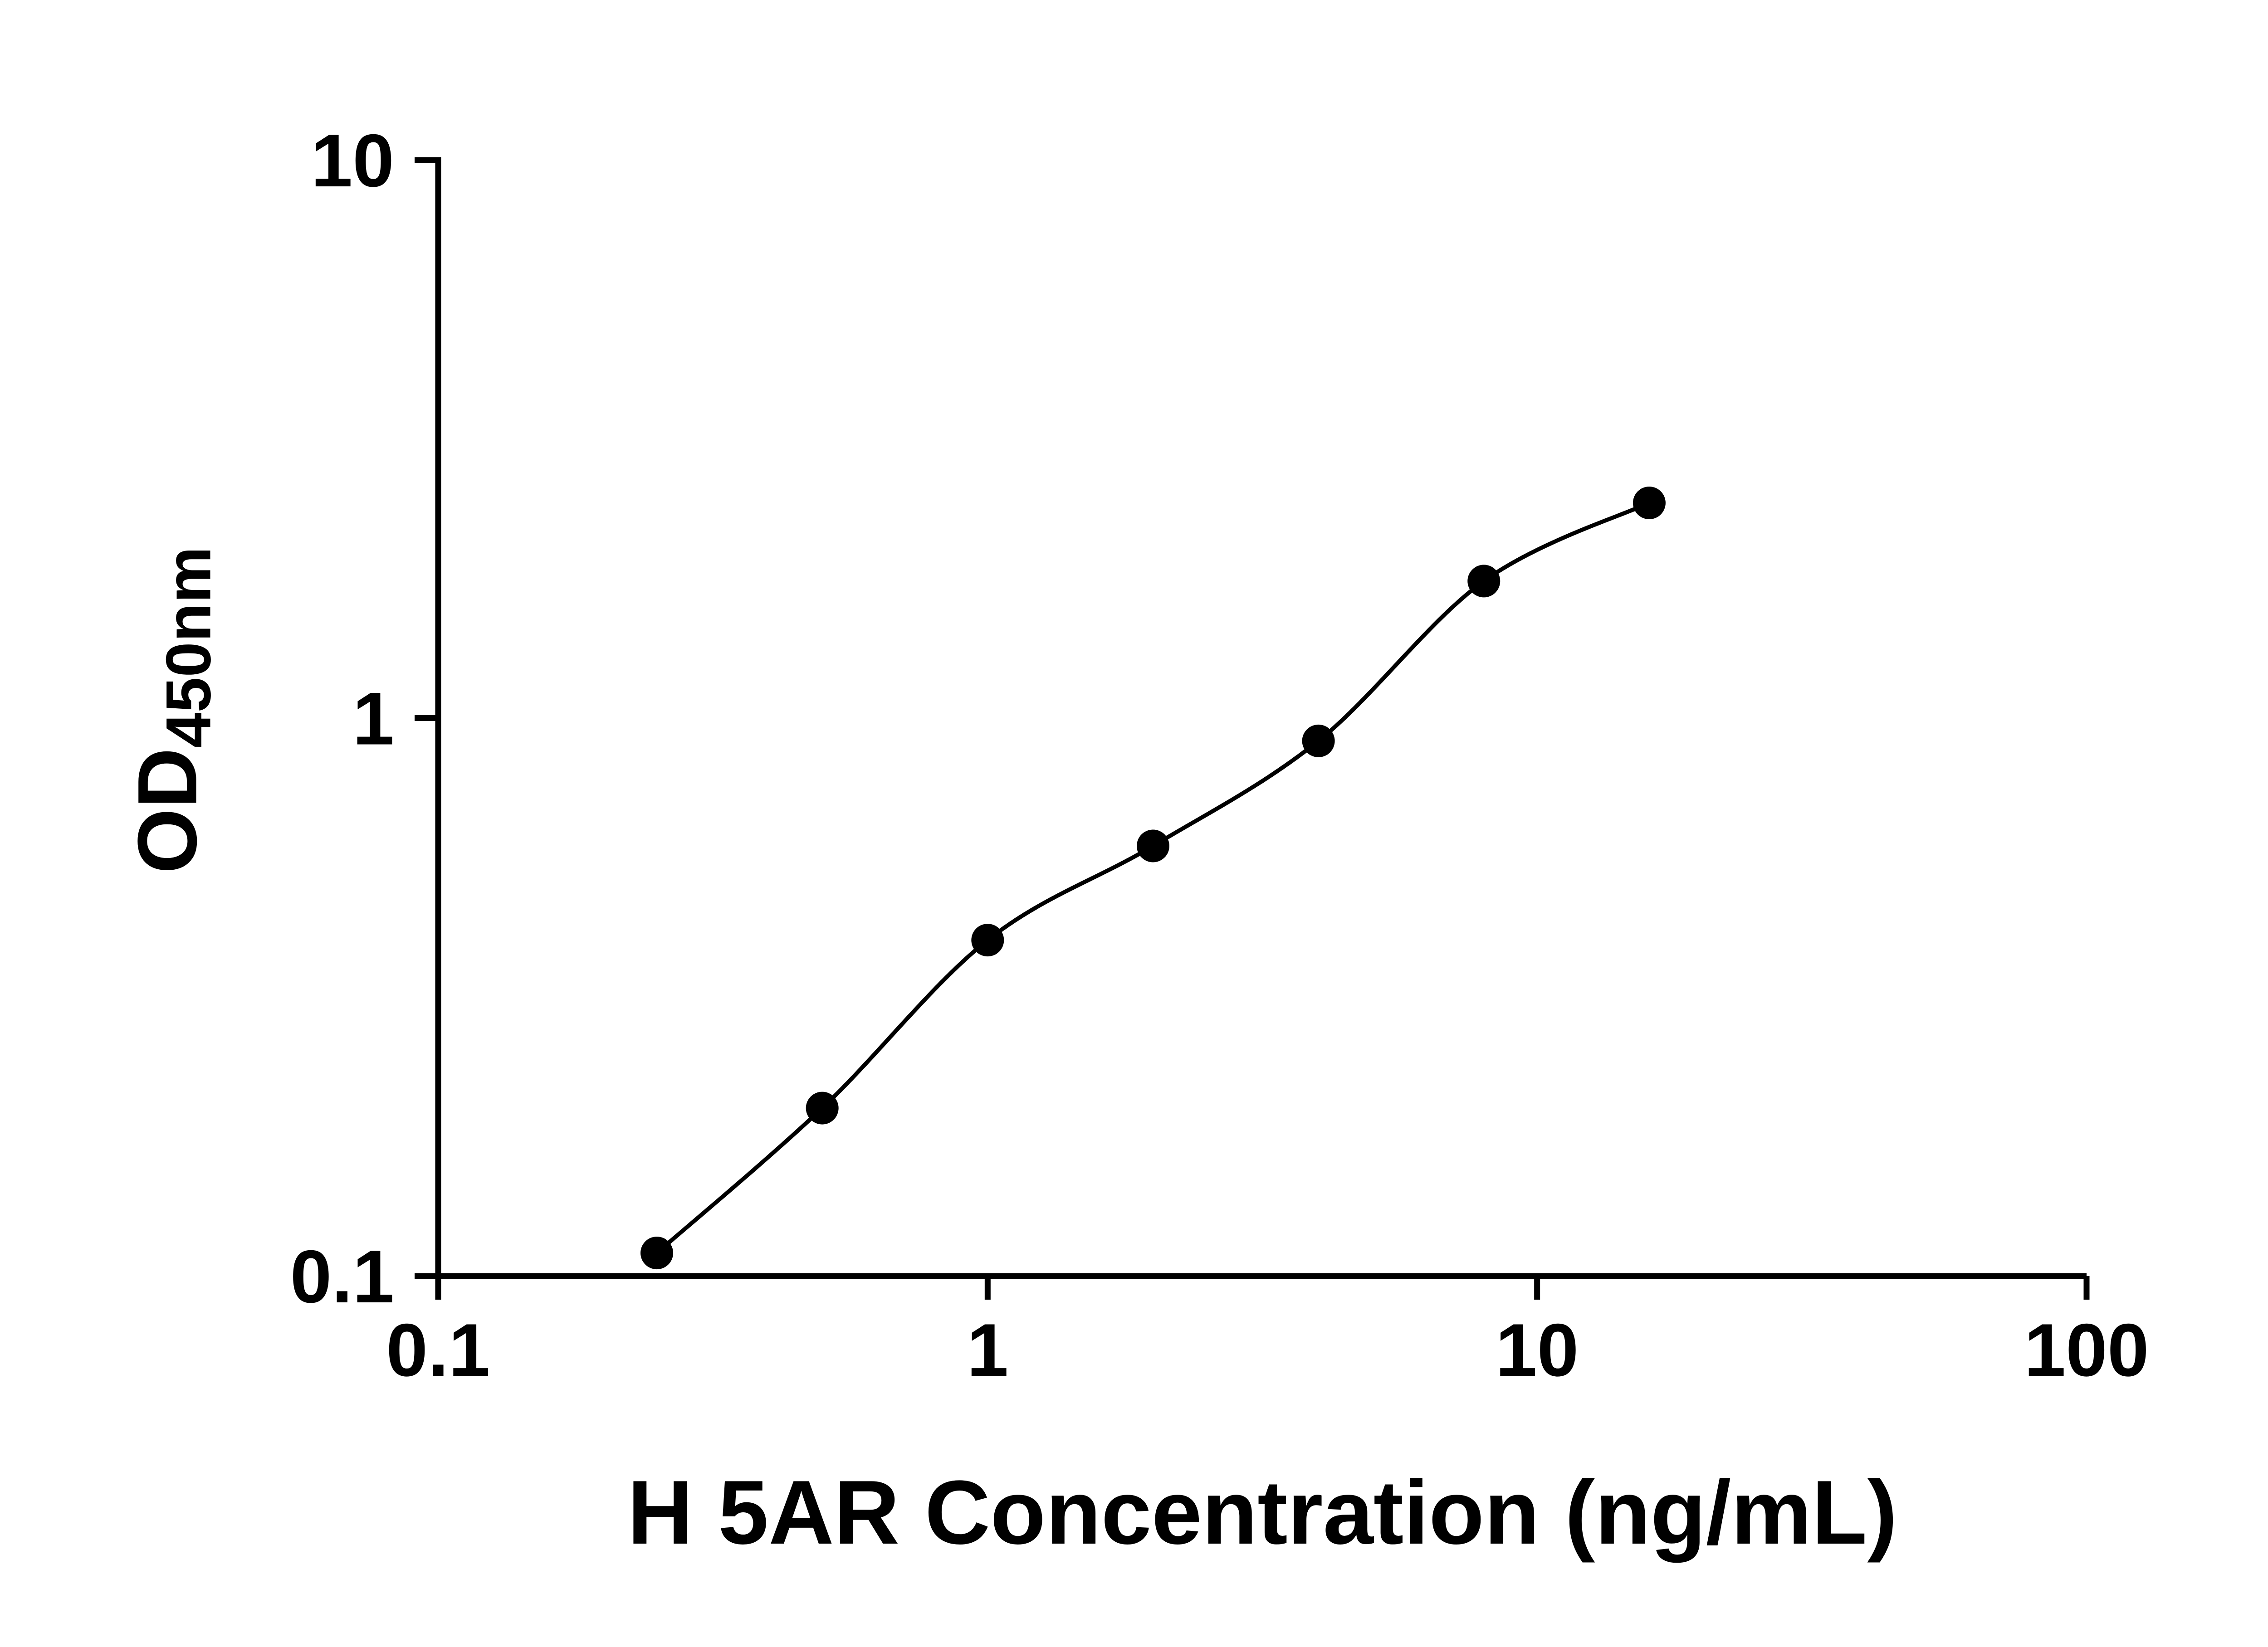  I want to click on y-axis-title-main: OD, so click(168, 811).